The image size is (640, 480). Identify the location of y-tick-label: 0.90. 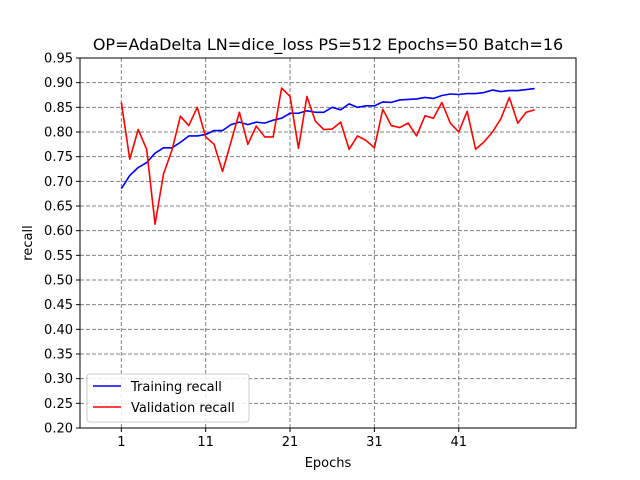
(58, 83).